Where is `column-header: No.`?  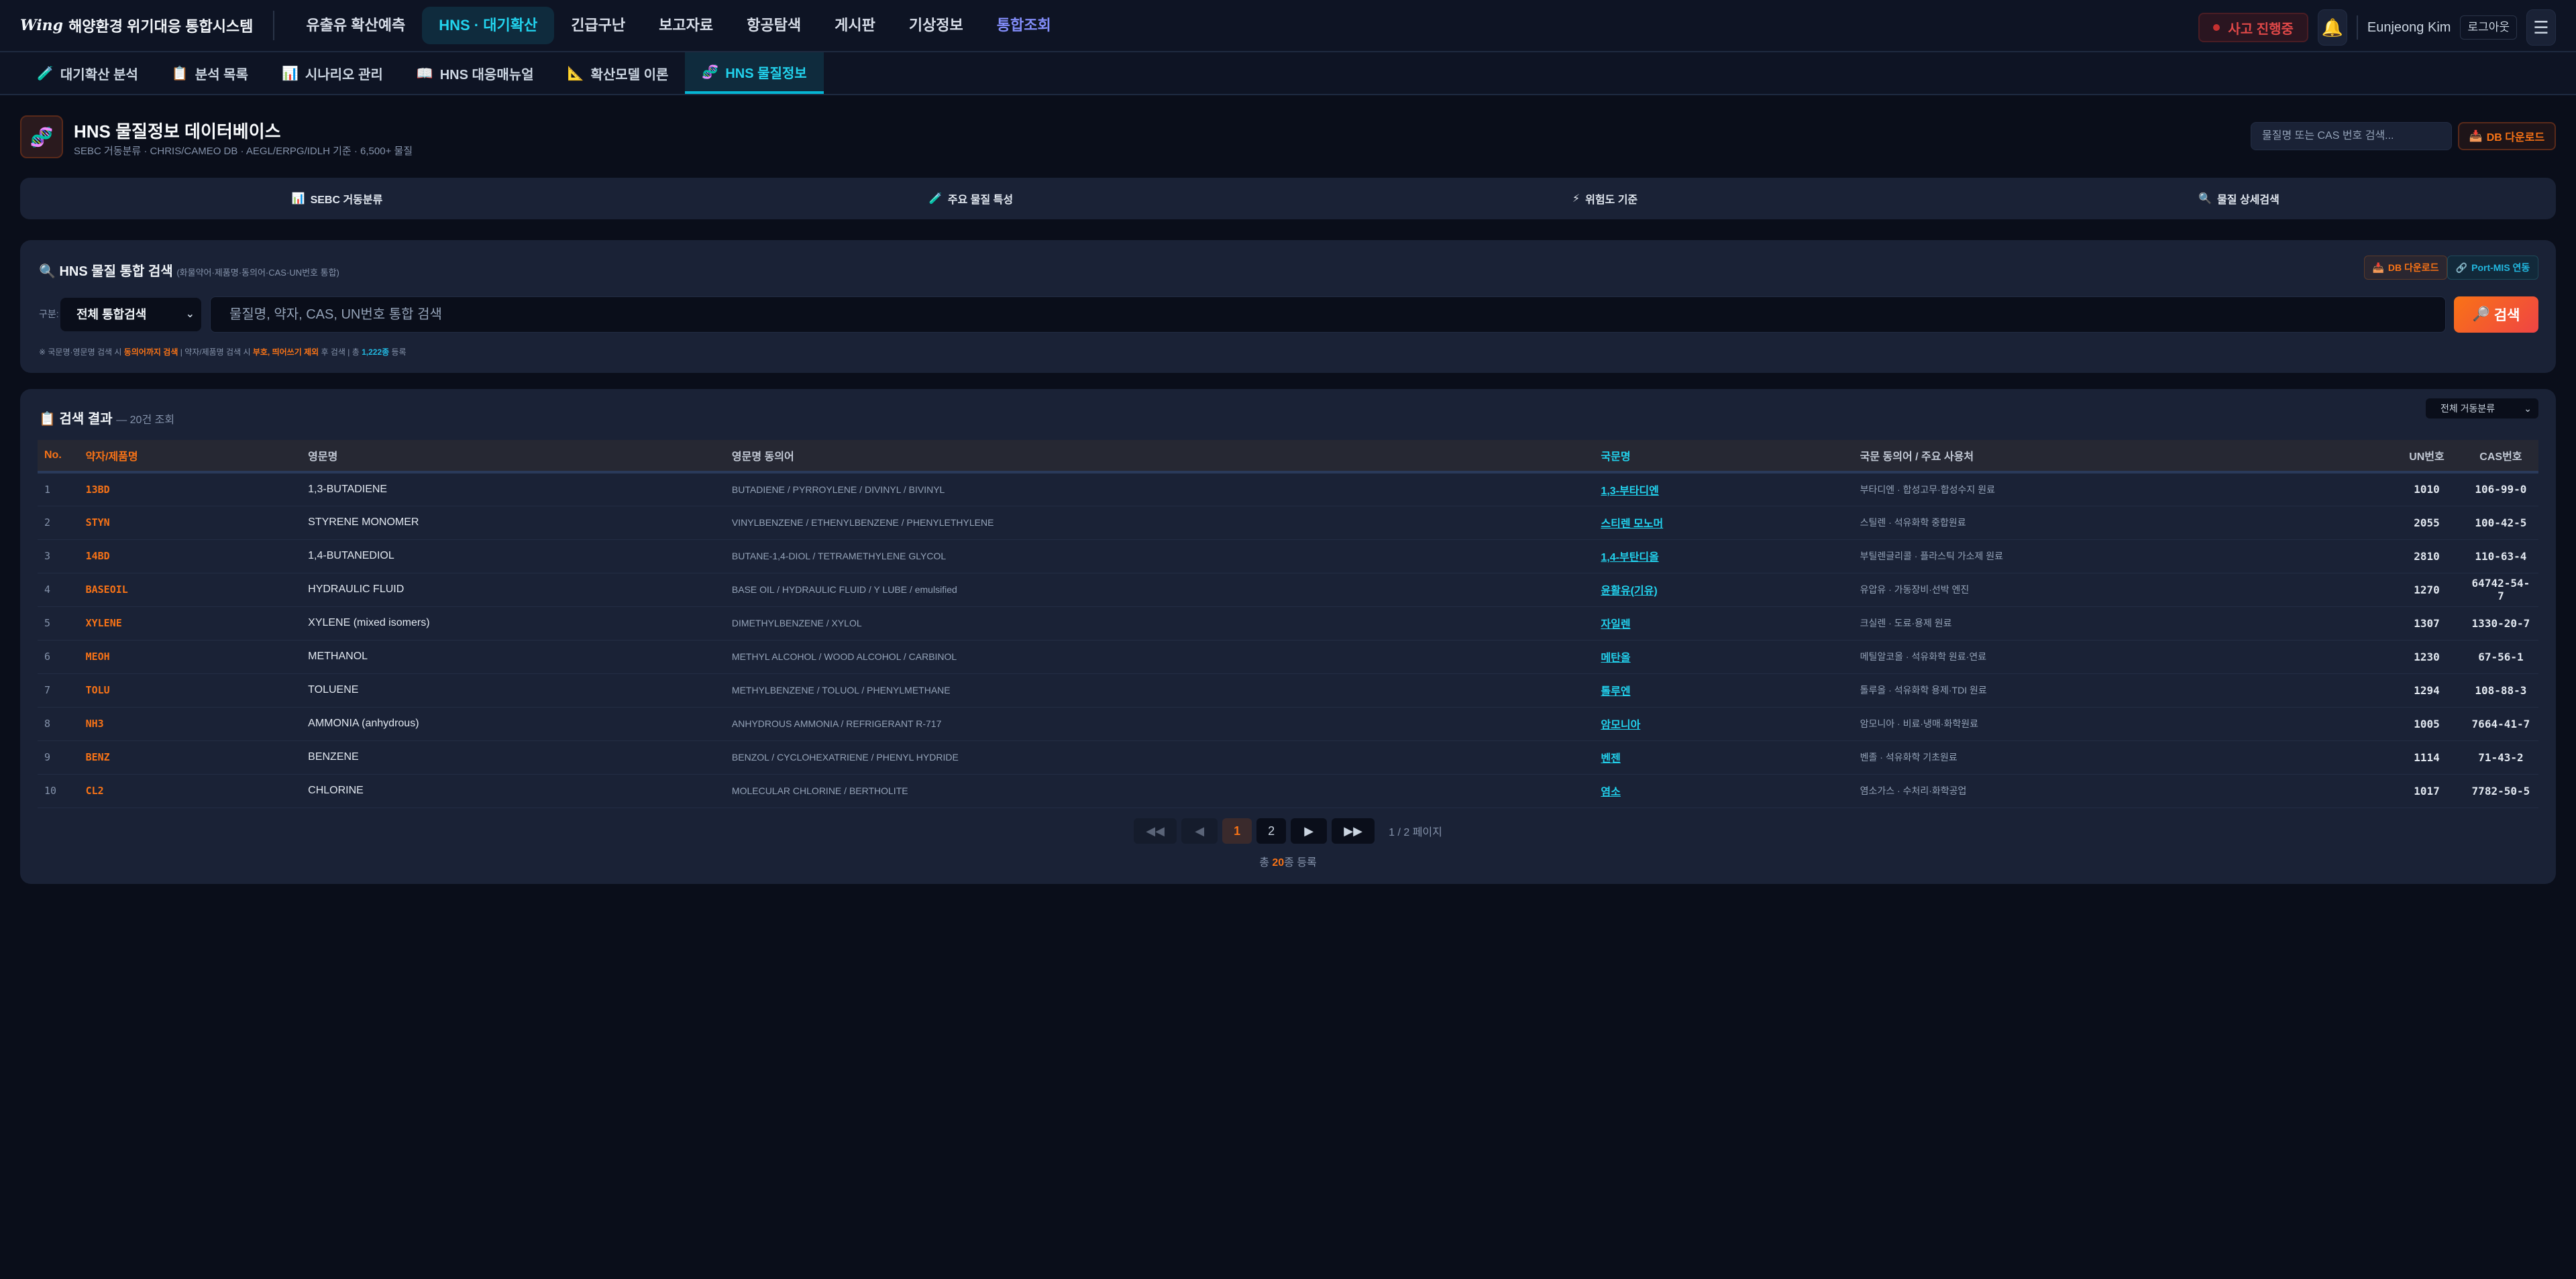
column-header: No. is located at coordinates (53, 455).